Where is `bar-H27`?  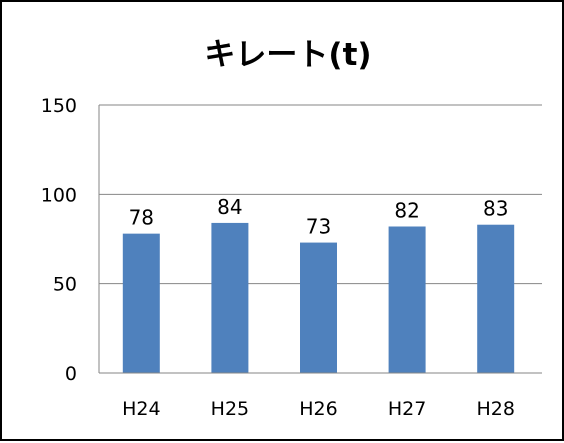
bar-H27 is located at coordinates (407, 299).